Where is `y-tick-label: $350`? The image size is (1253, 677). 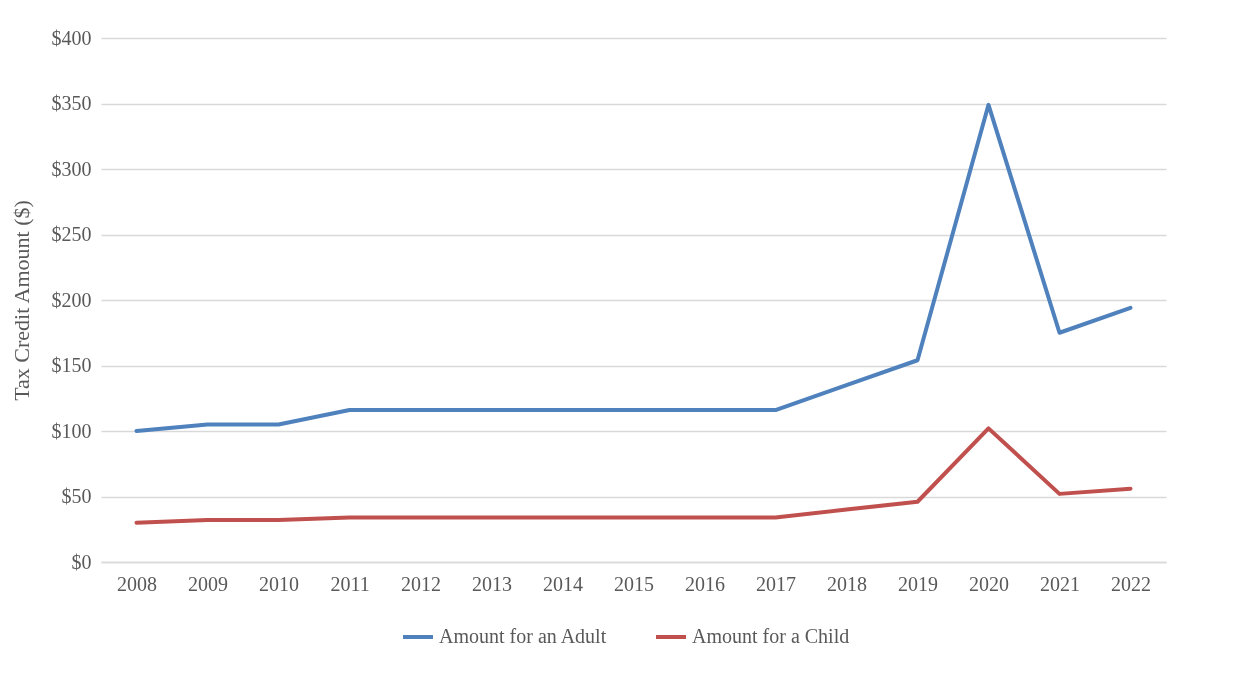 y-tick-label: $350 is located at coordinates (71, 103).